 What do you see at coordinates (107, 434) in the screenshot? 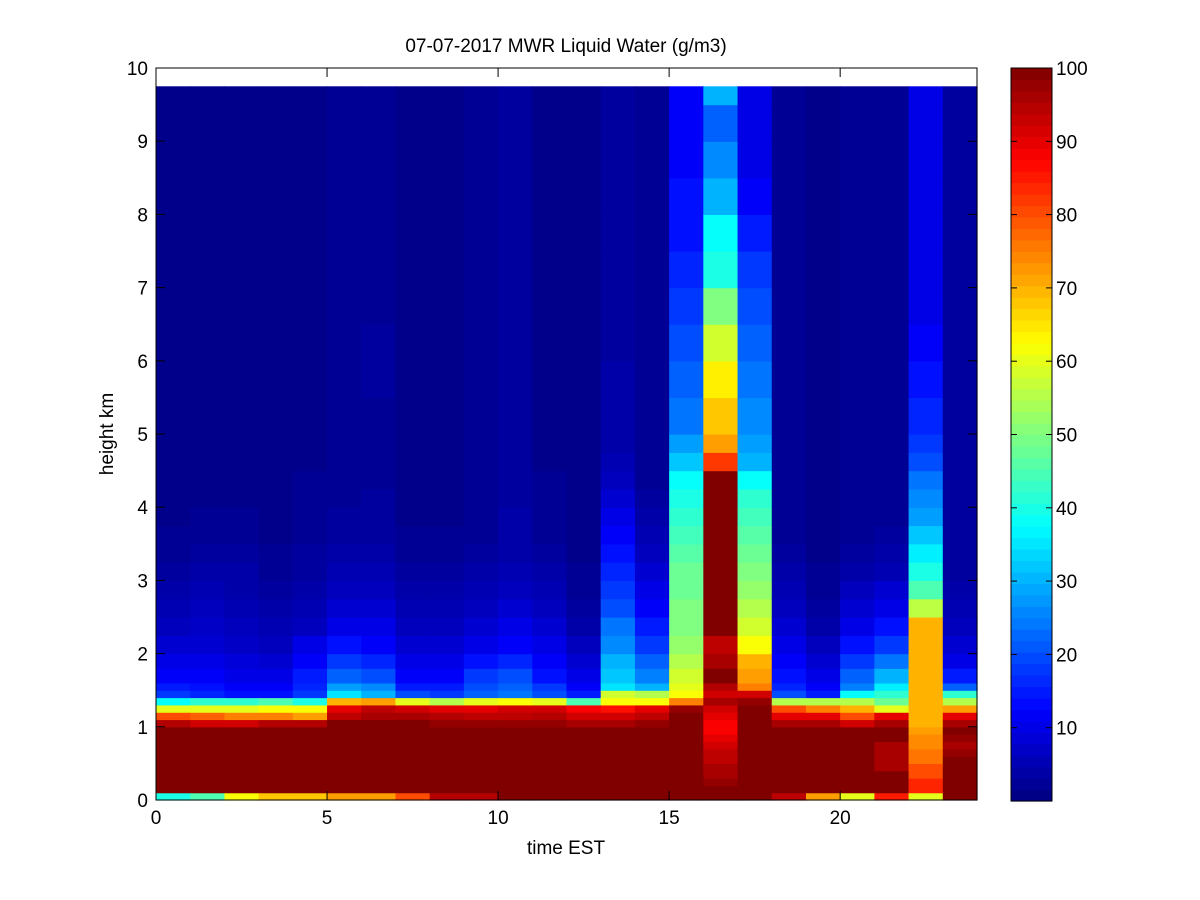
I see `y-axis-label: height km` at bounding box center [107, 434].